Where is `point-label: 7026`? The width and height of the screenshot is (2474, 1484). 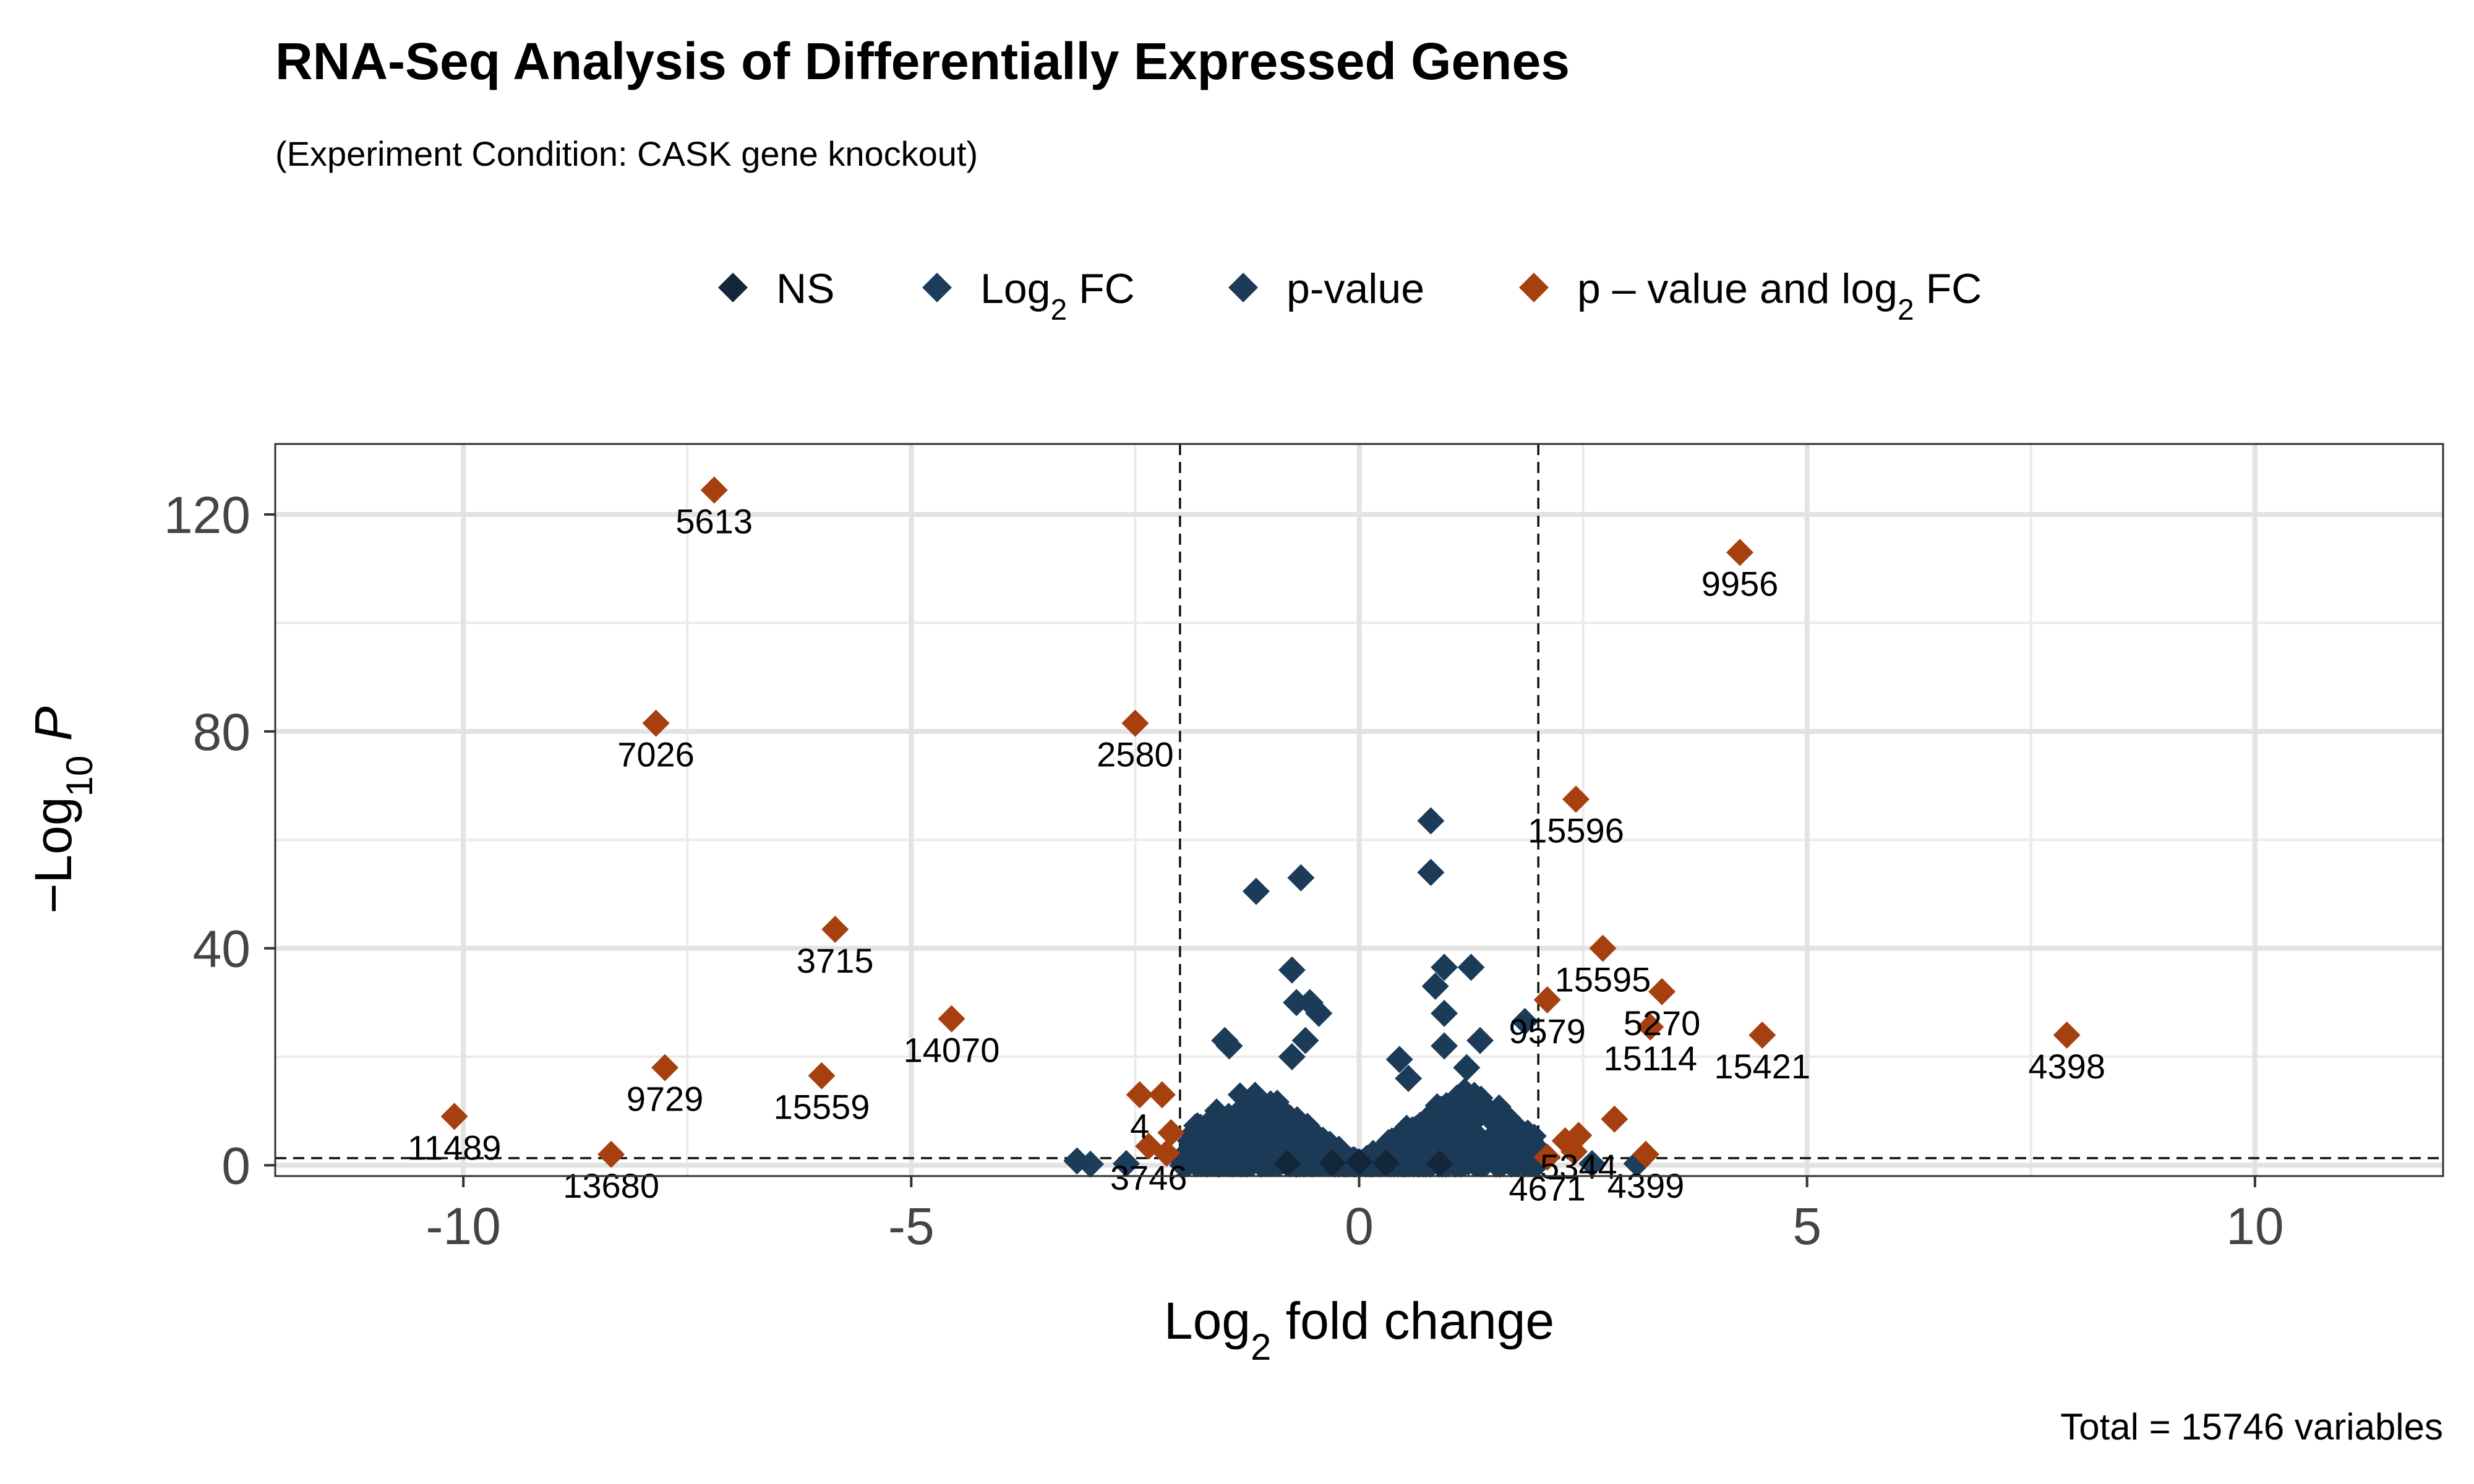
point-label: 7026 is located at coordinates (656, 754).